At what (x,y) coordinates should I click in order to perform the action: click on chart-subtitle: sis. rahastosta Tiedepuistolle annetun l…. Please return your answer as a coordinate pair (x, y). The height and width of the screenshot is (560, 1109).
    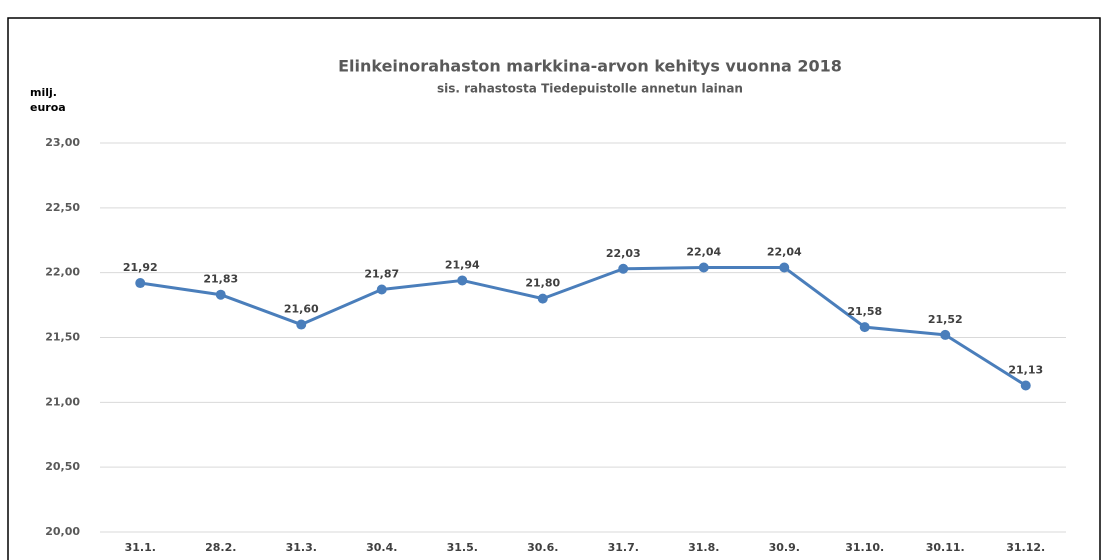
    Looking at the image, I should click on (590, 89).